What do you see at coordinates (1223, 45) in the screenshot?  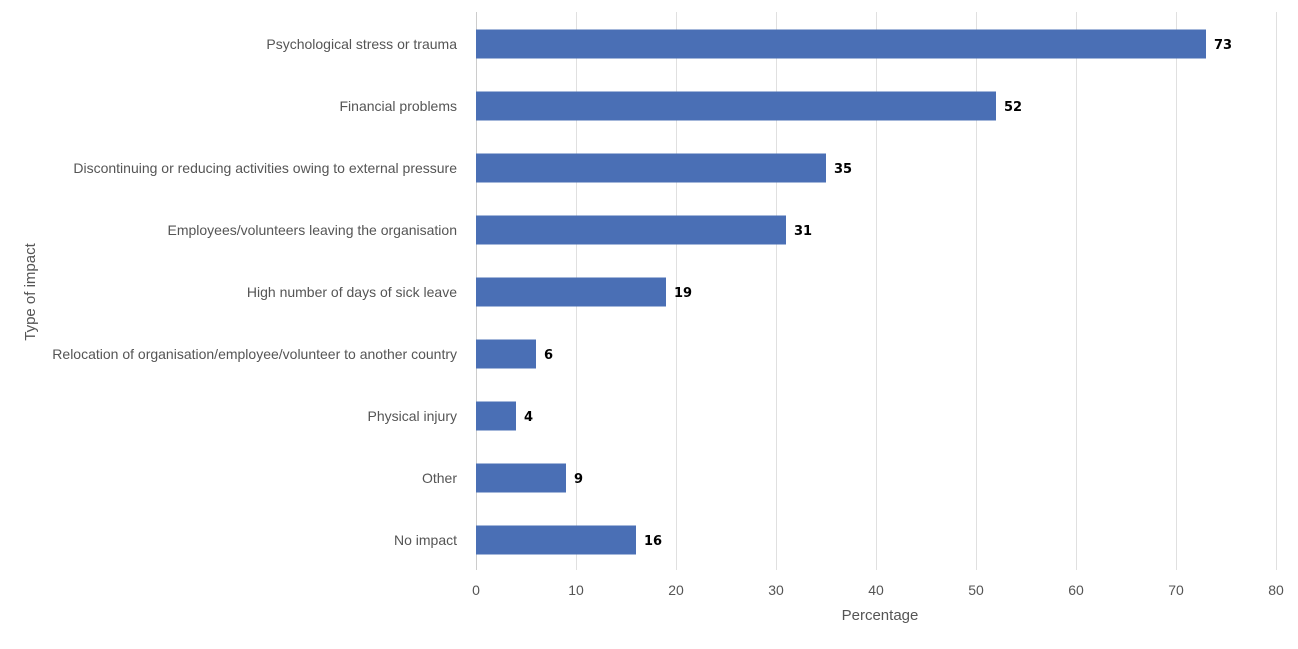 I see `value-label: 73` at bounding box center [1223, 45].